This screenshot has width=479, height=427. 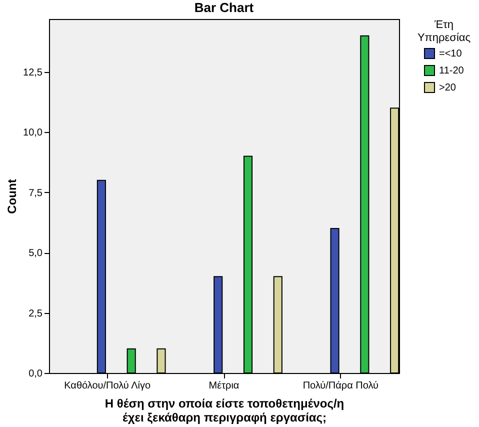 What do you see at coordinates (450, 54) in the screenshot?
I see `legend-label: =<10` at bounding box center [450, 54].